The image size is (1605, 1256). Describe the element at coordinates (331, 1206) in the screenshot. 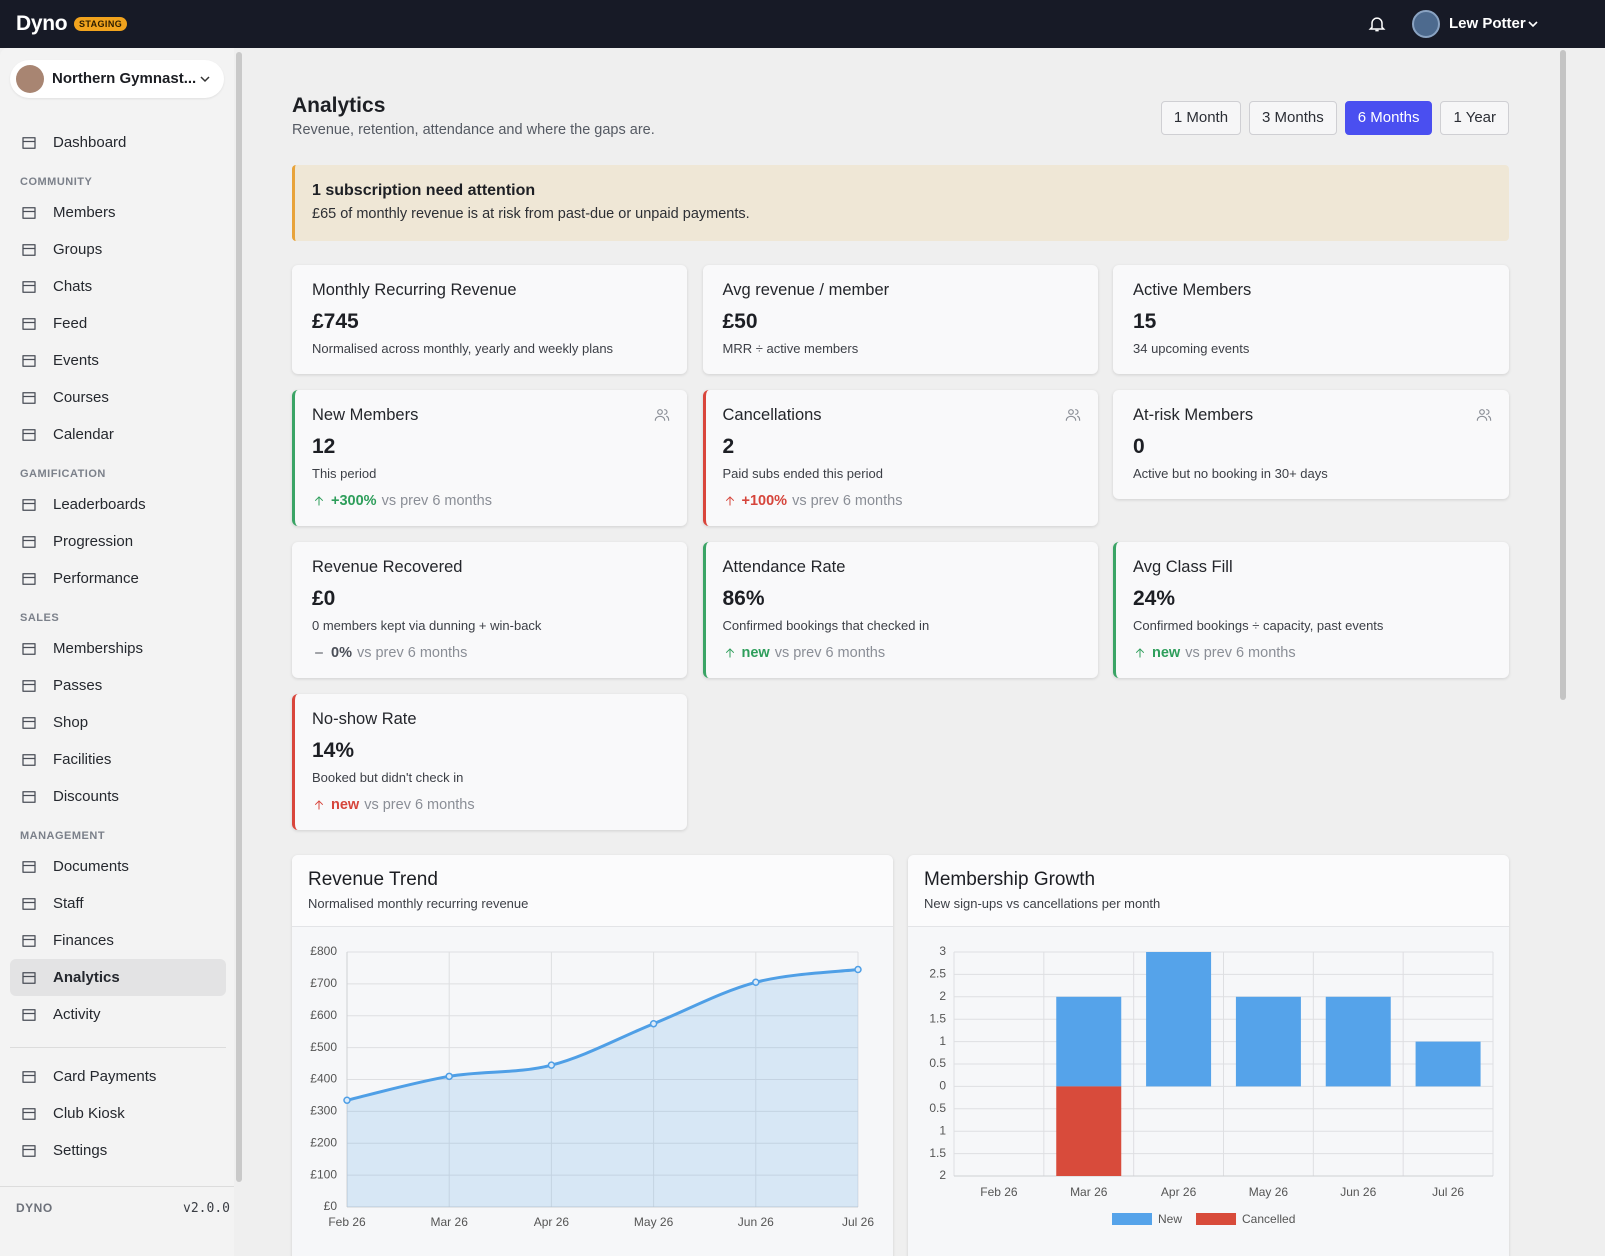

I see `y-tick-label: £0` at that location.